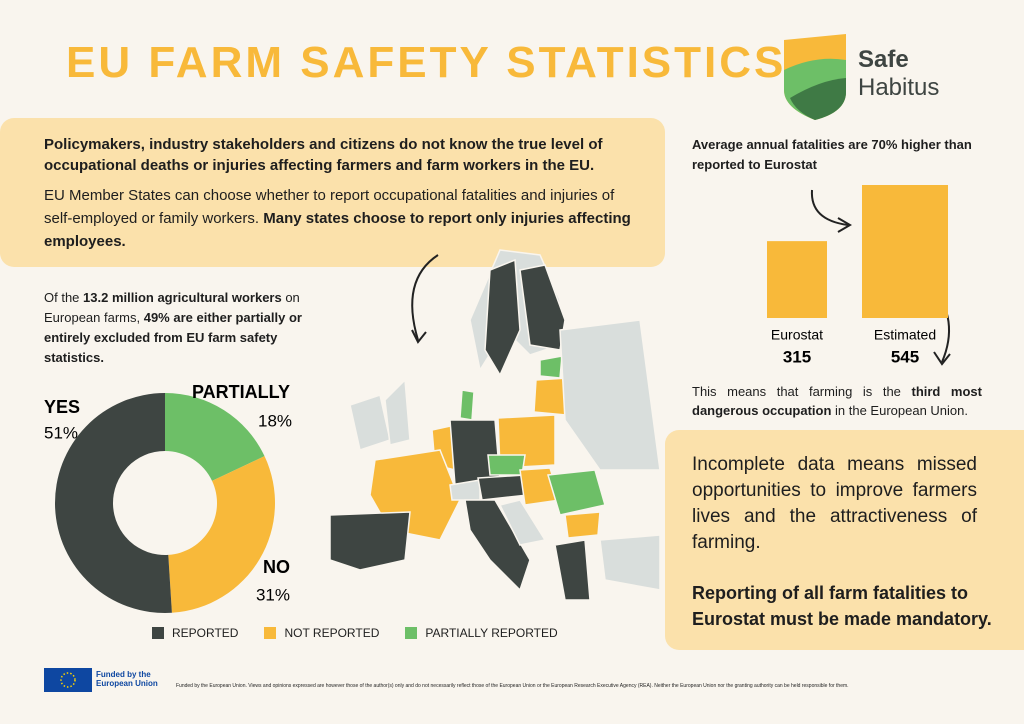 Image resolution: width=1024 pixels, height=724 pixels. What do you see at coordinates (61, 432) in the screenshot?
I see `segment-value: 51%` at bounding box center [61, 432].